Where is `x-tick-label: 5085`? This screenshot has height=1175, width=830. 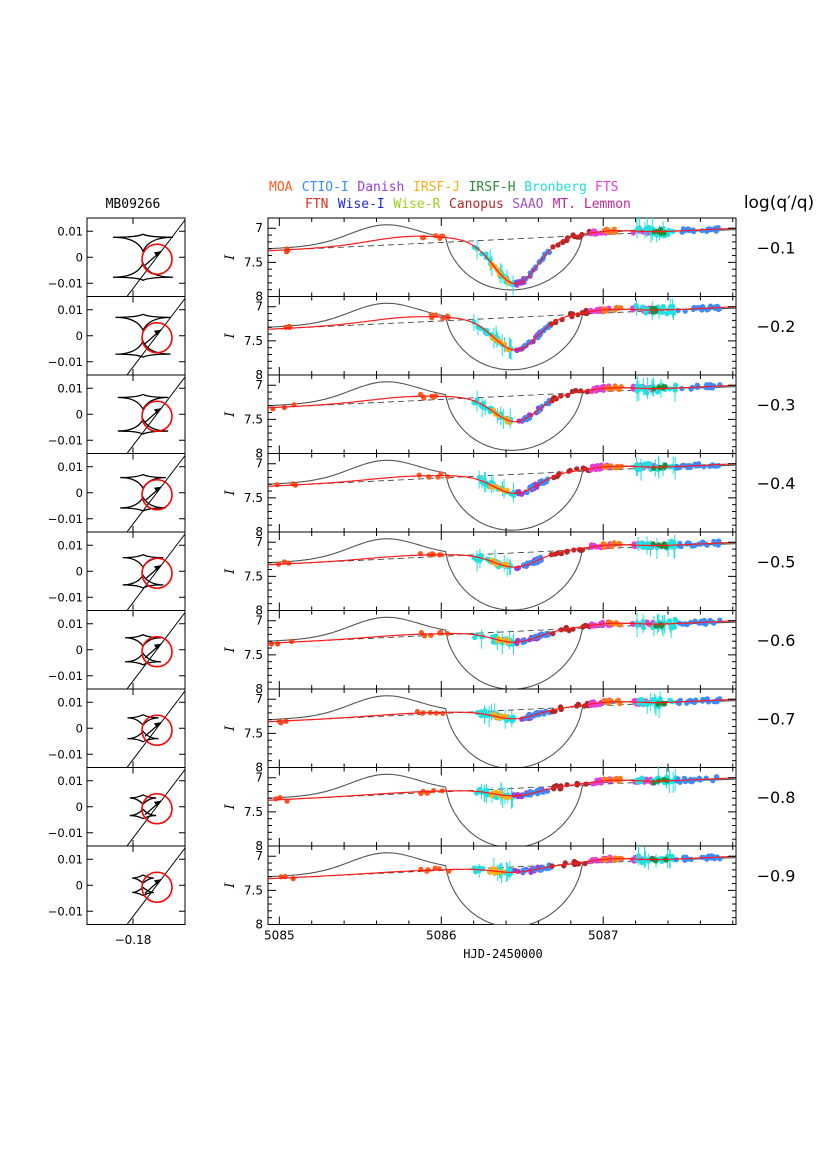
x-tick-label: 5085 is located at coordinates (279, 936).